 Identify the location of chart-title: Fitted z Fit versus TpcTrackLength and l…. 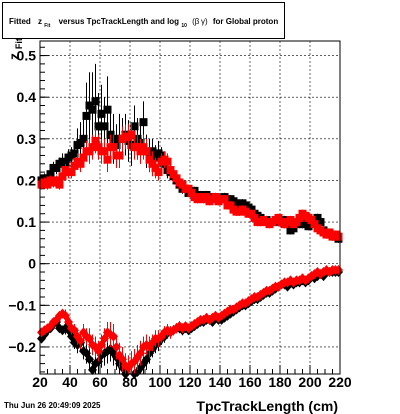
(143, 23).